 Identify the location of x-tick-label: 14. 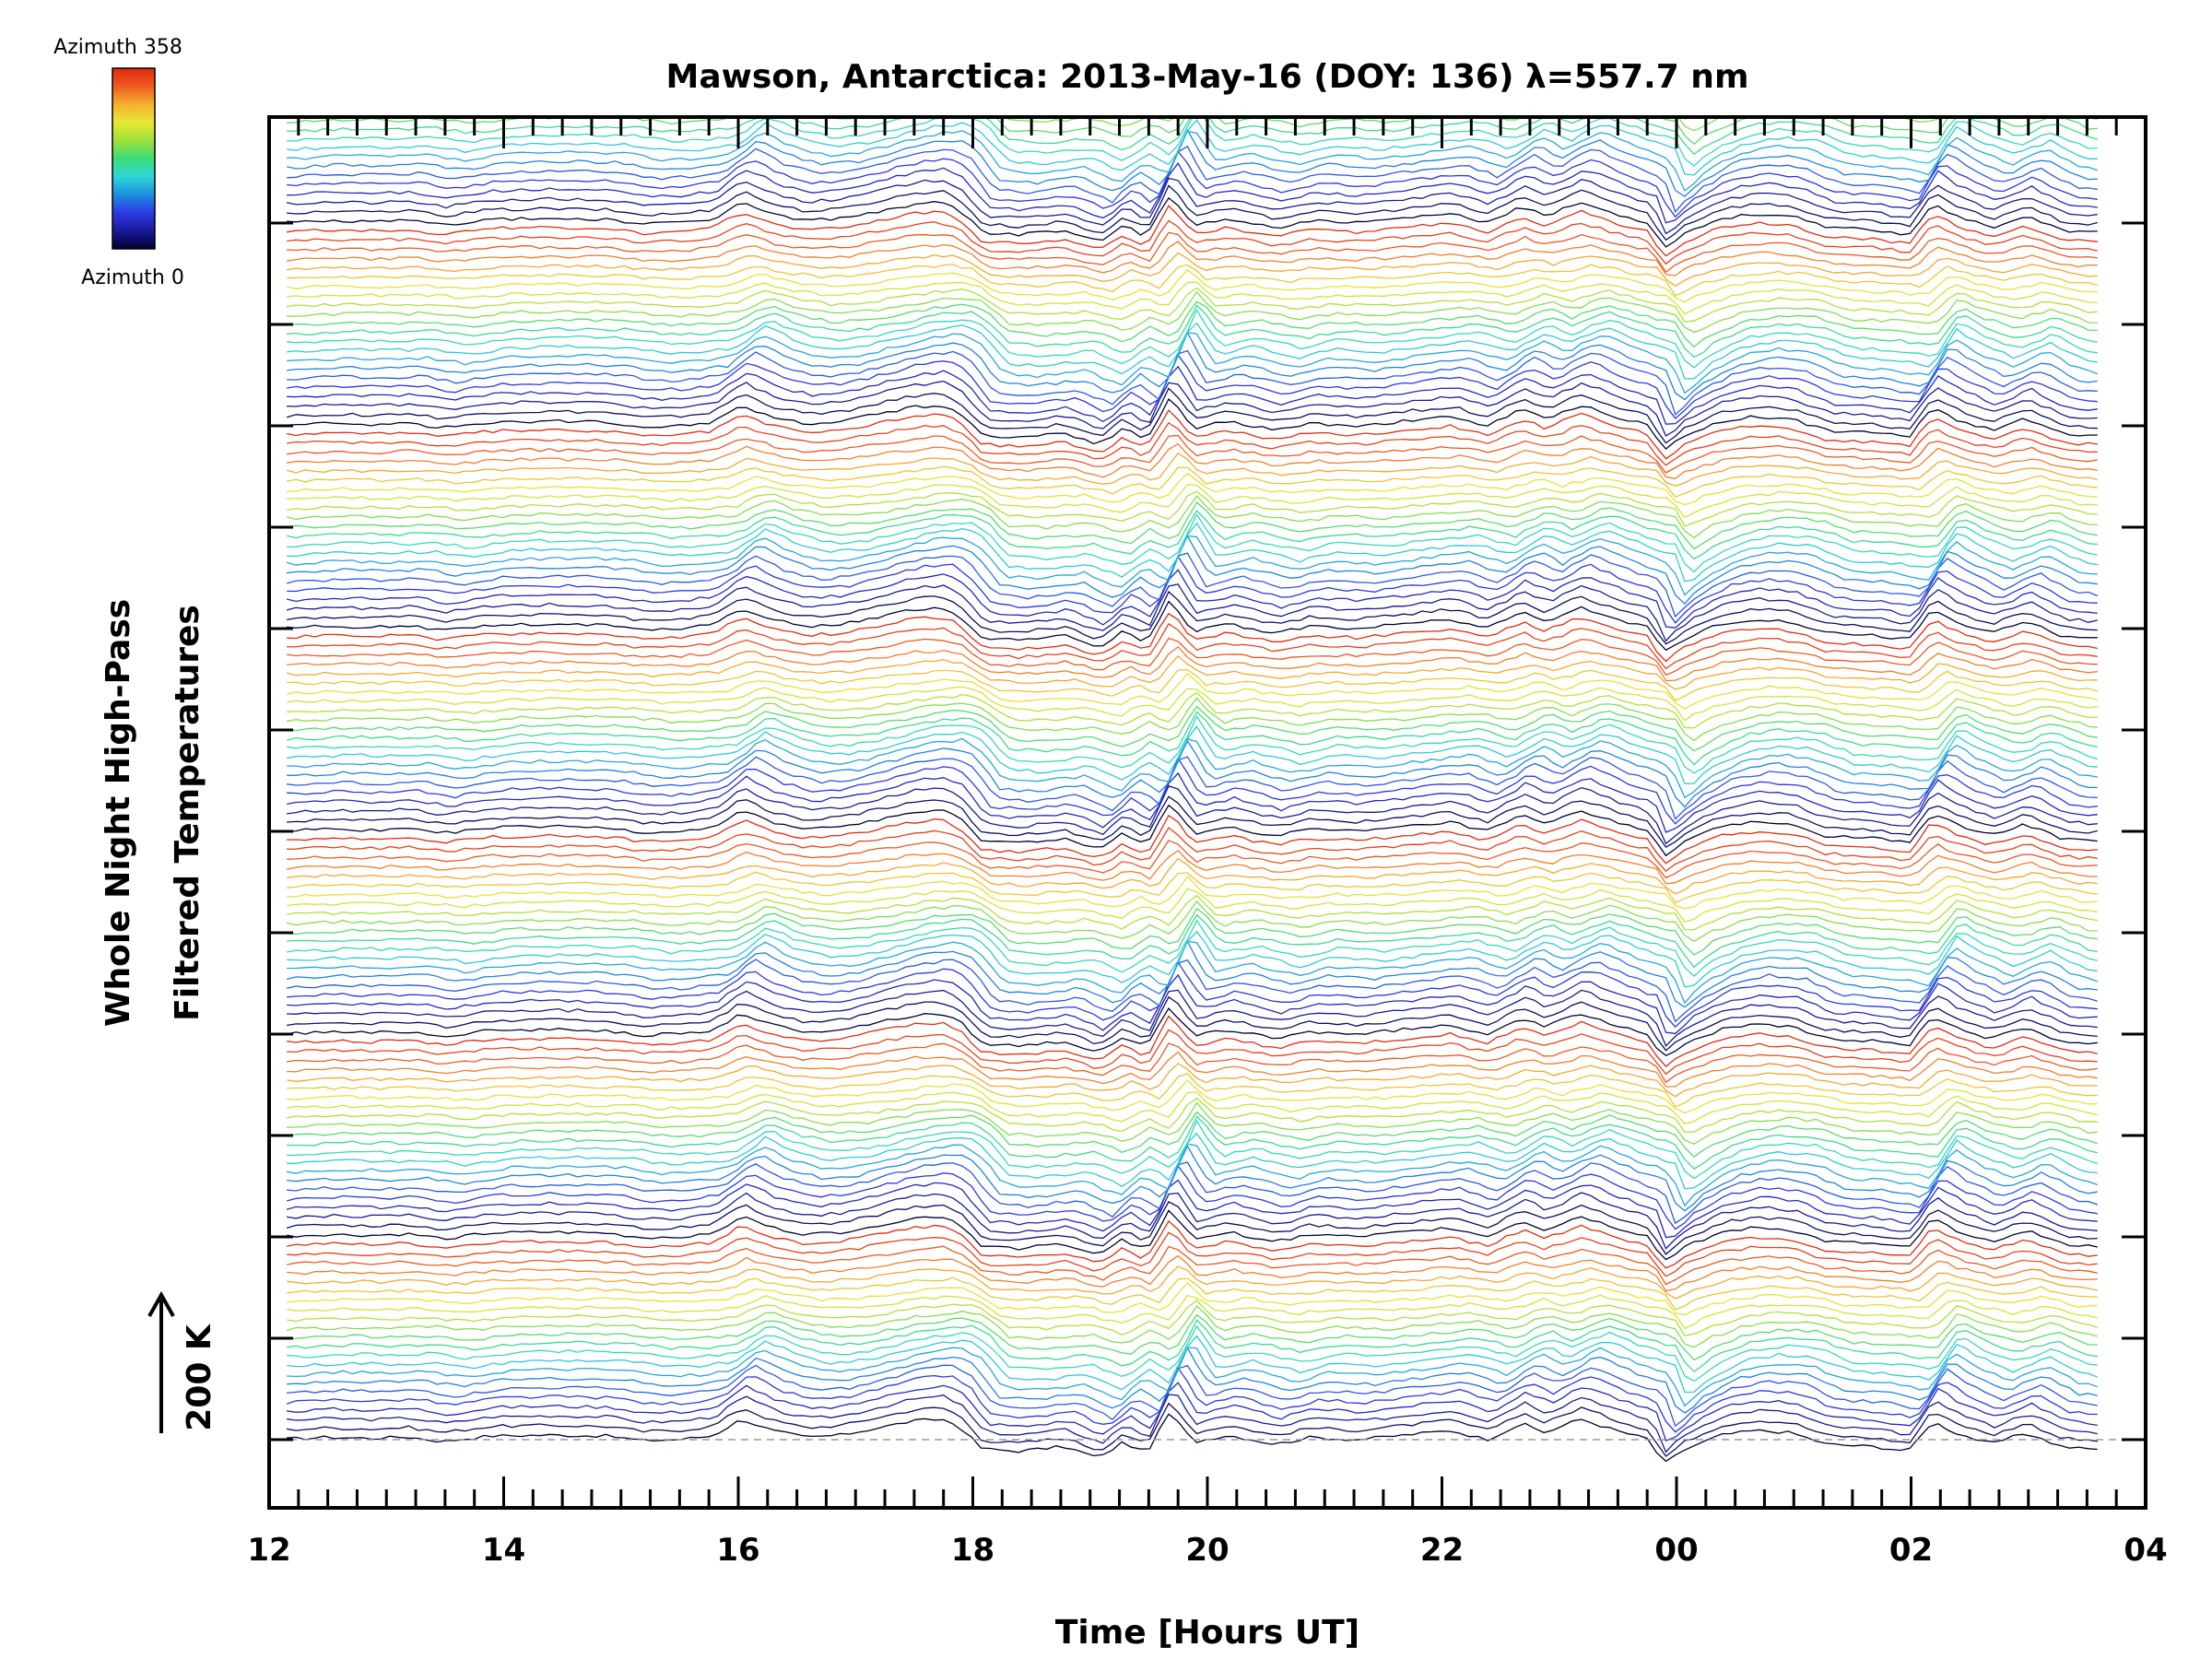
(503, 1550).